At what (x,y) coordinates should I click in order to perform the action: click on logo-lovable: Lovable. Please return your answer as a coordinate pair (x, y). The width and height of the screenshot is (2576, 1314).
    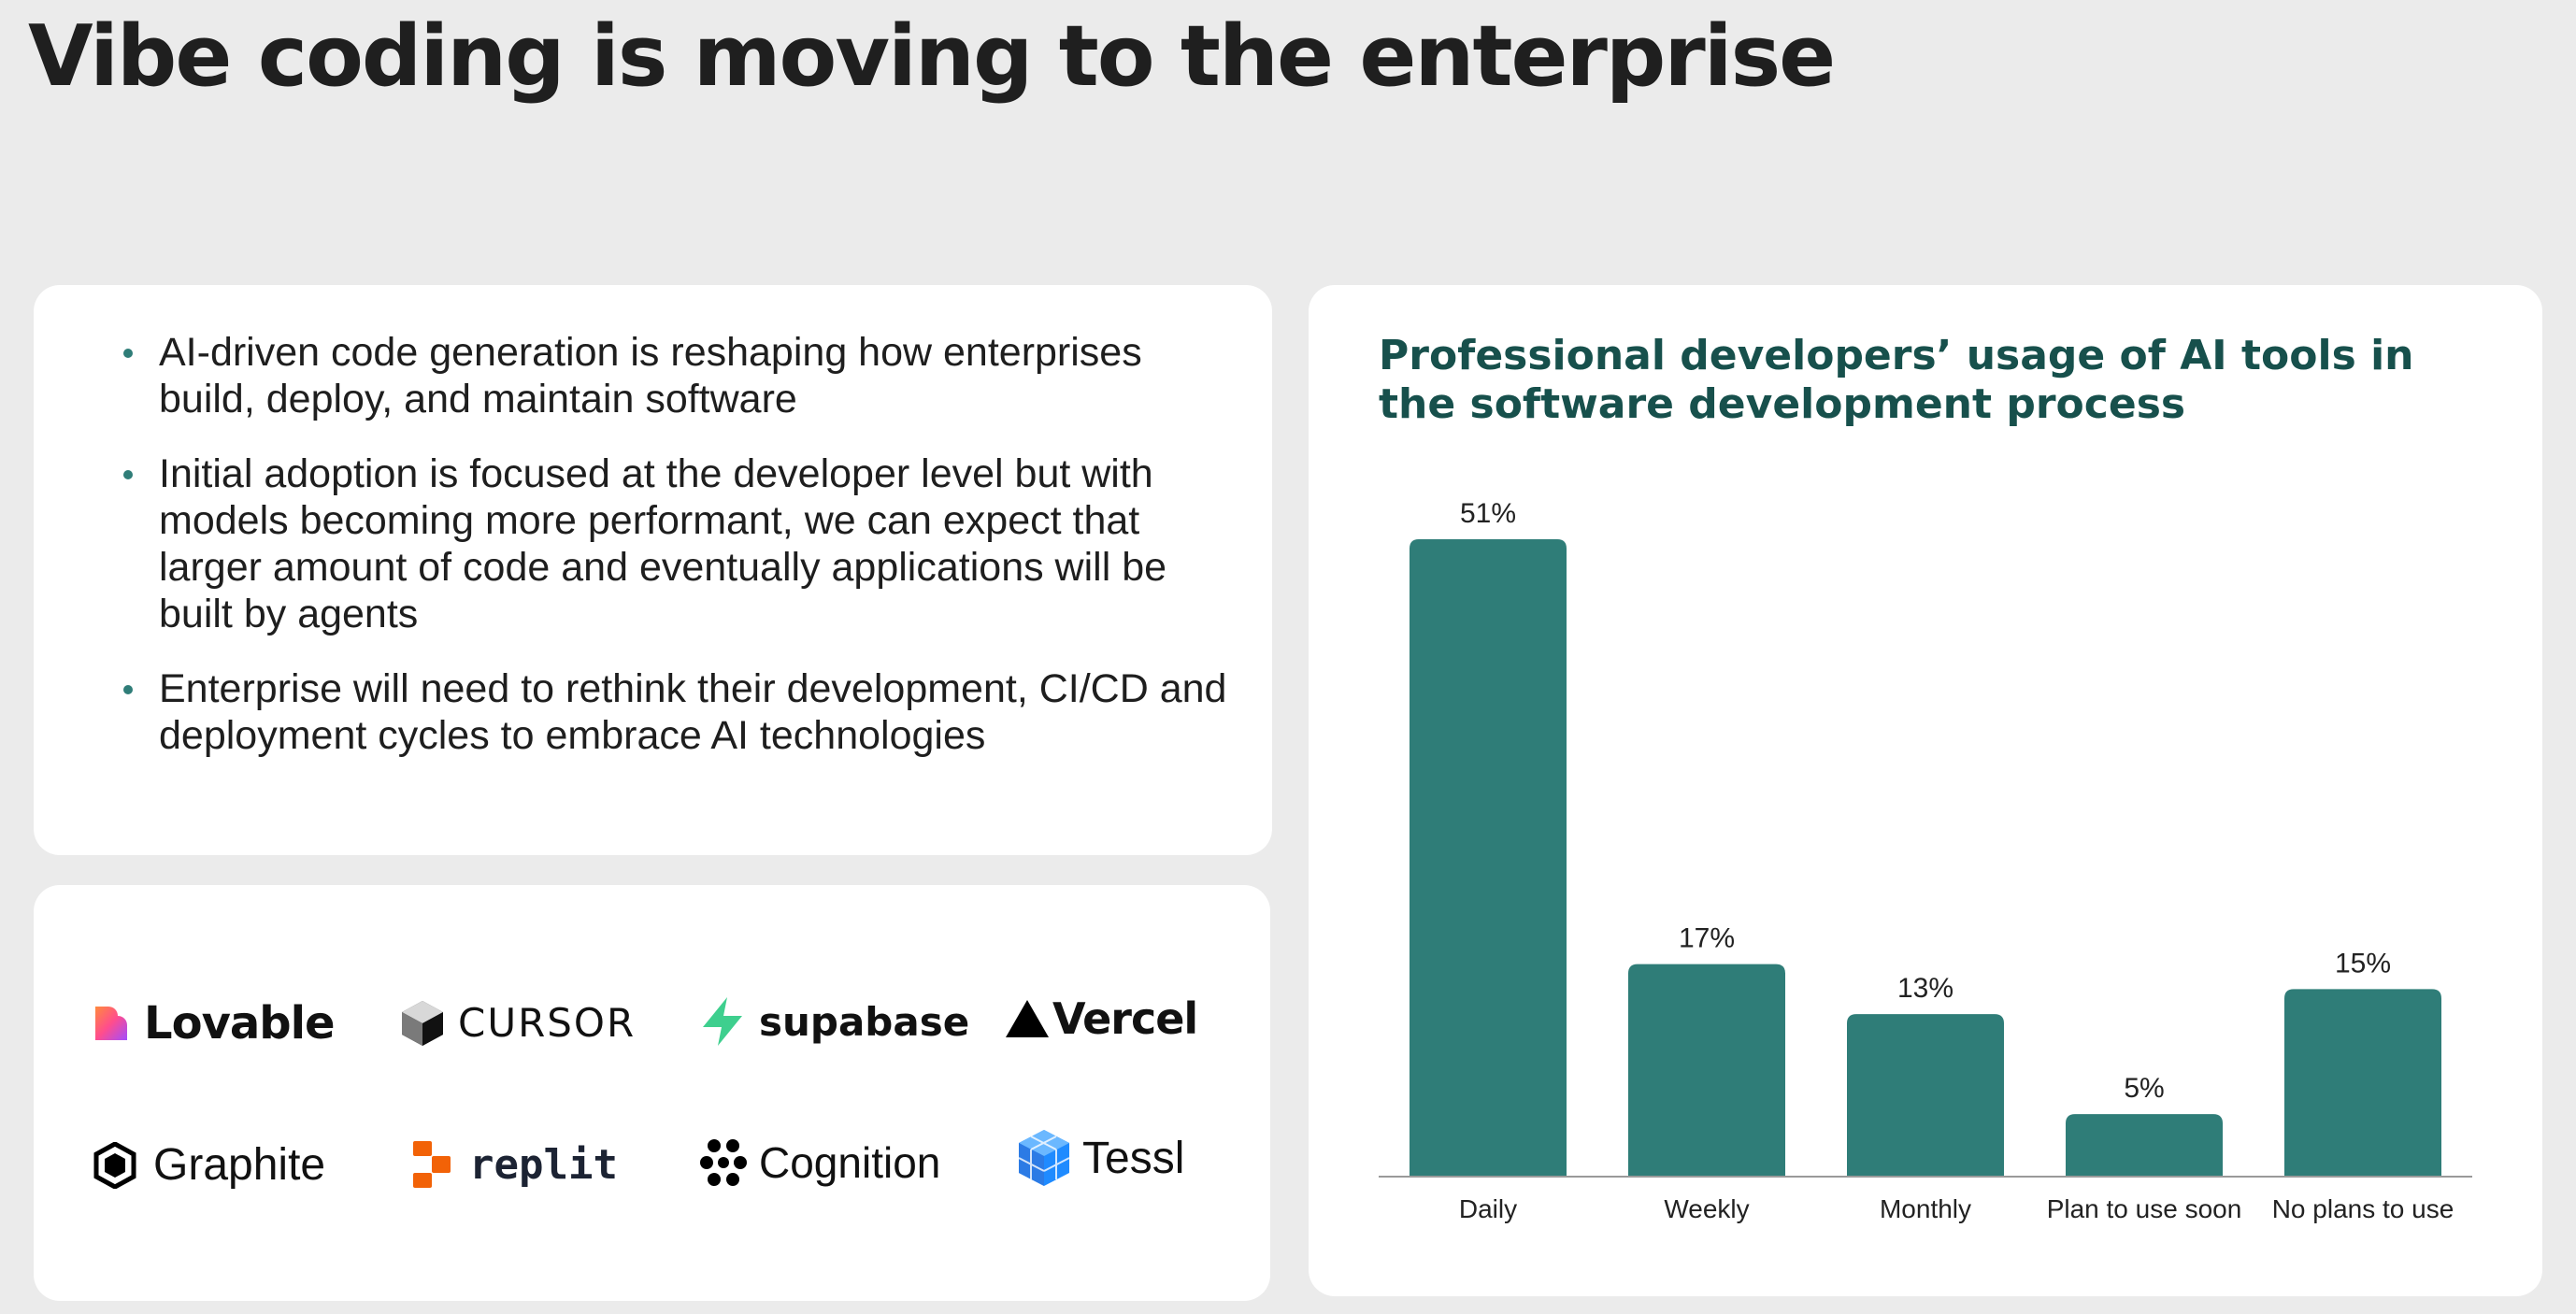
    Looking at the image, I should click on (214, 1024).